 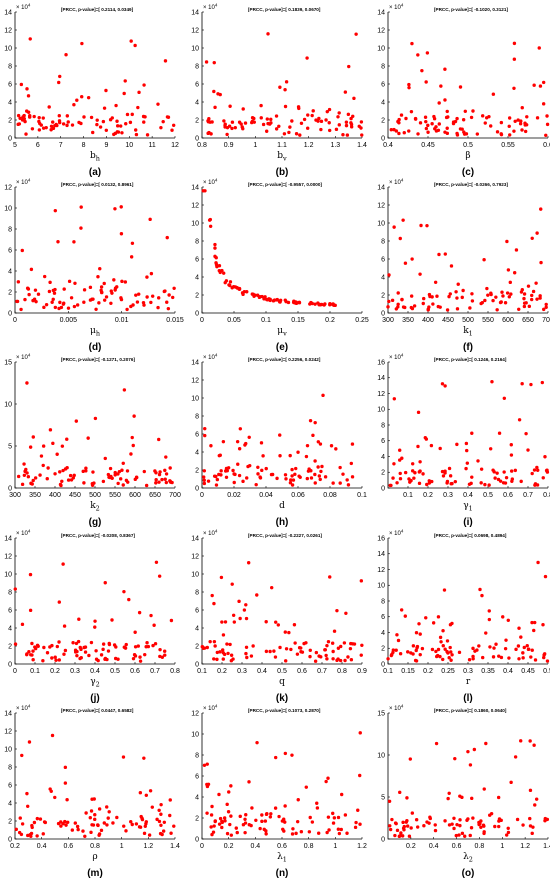 What do you see at coordinates (470, 359) in the screenshot?
I see `panel-title: [PRCC, p-value]=[ 0.1246, 0.2164]` at bounding box center [470, 359].